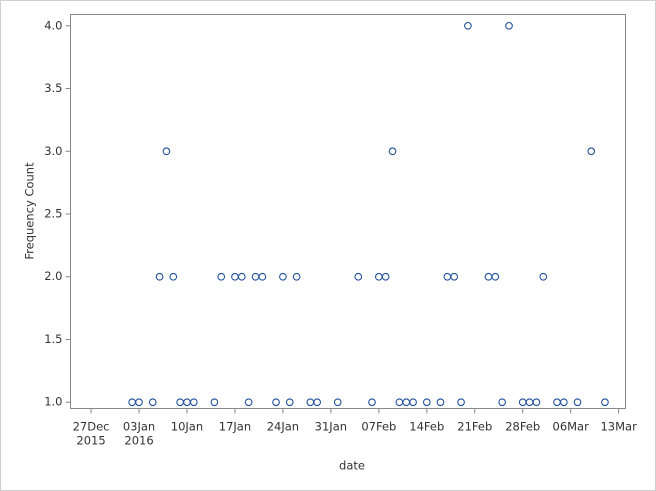 This screenshot has height=491, width=656. I want to click on y-tick-label: 2.0, so click(53, 276).